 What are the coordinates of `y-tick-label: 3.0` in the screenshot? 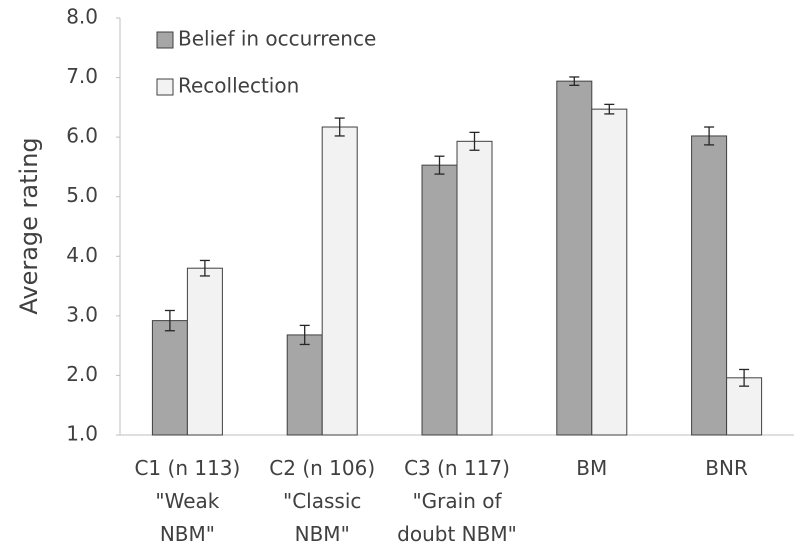 It's located at (82, 314).